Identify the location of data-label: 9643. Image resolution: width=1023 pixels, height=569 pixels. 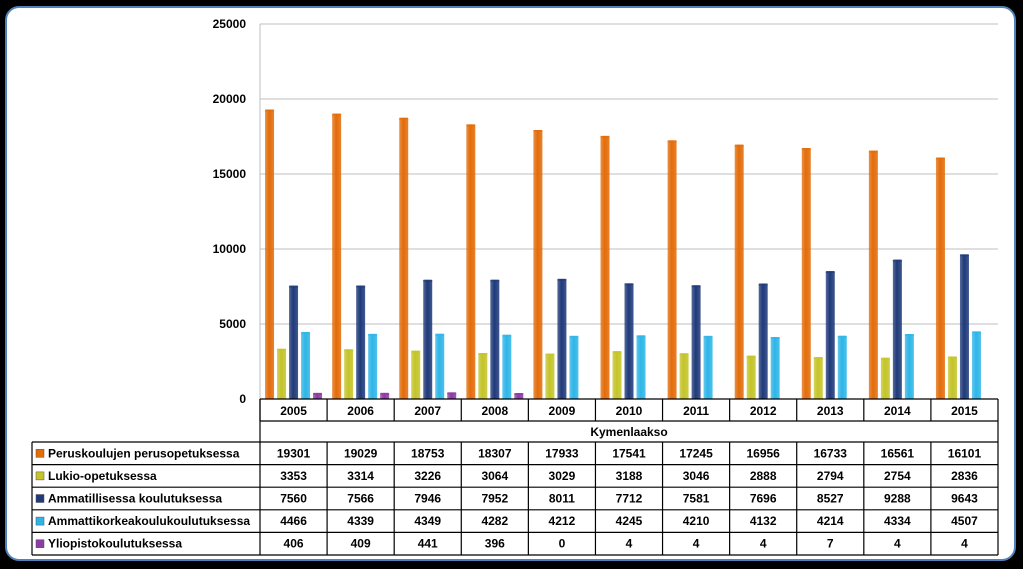
(964, 499).